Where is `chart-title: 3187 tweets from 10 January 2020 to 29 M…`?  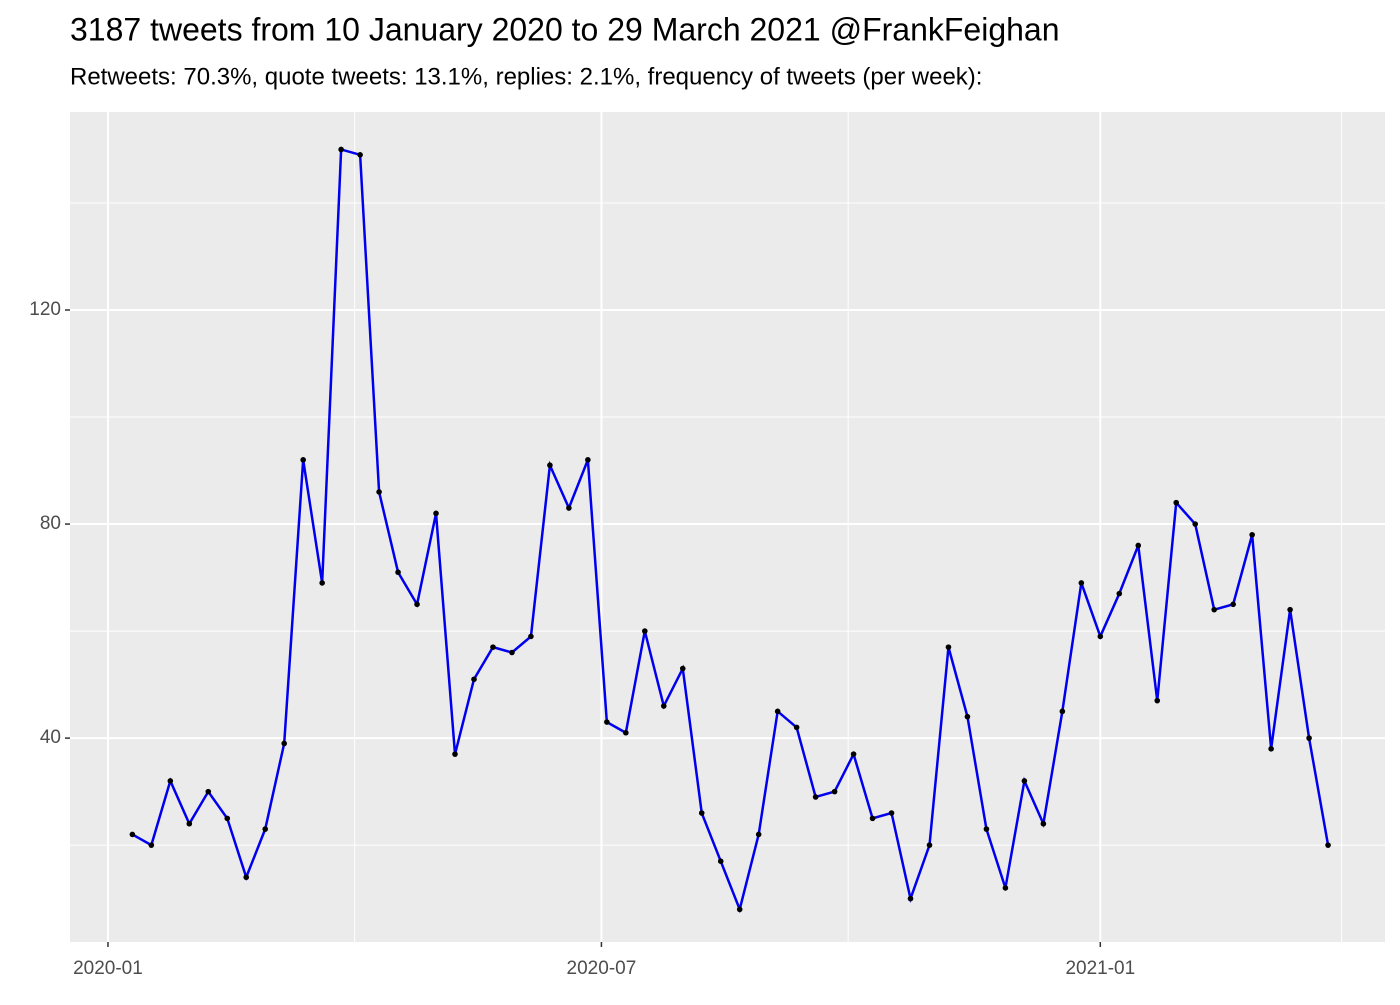 chart-title: 3187 tweets from 10 January 2020 to 29 M… is located at coordinates (565, 29).